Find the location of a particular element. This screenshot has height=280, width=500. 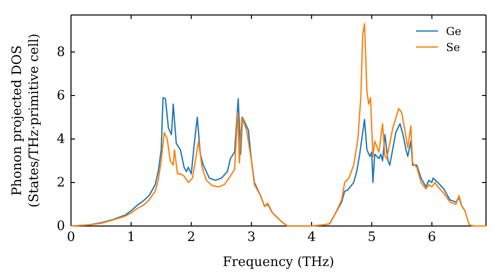

x-tick-label: 0 is located at coordinates (71, 238).